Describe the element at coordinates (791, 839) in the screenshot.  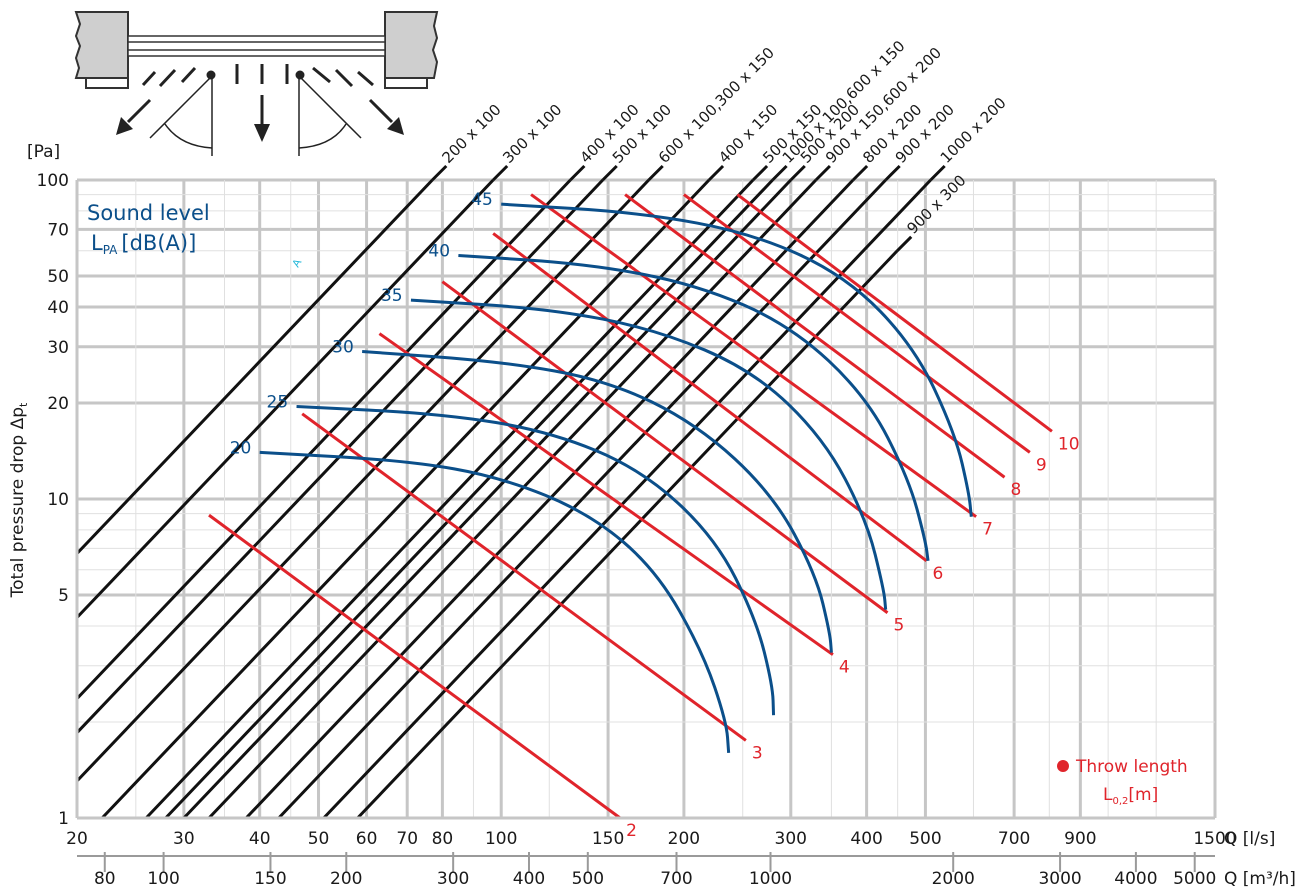
I see `x-tick-label: 300` at that location.